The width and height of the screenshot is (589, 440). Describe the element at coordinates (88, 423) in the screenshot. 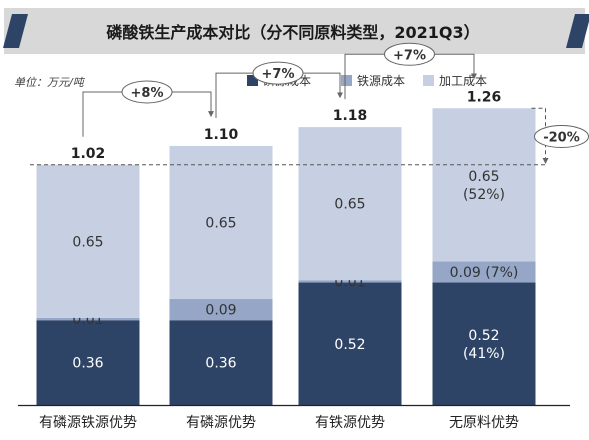

I see `x-tick-label-0: 有磷源铁源优势` at that location.